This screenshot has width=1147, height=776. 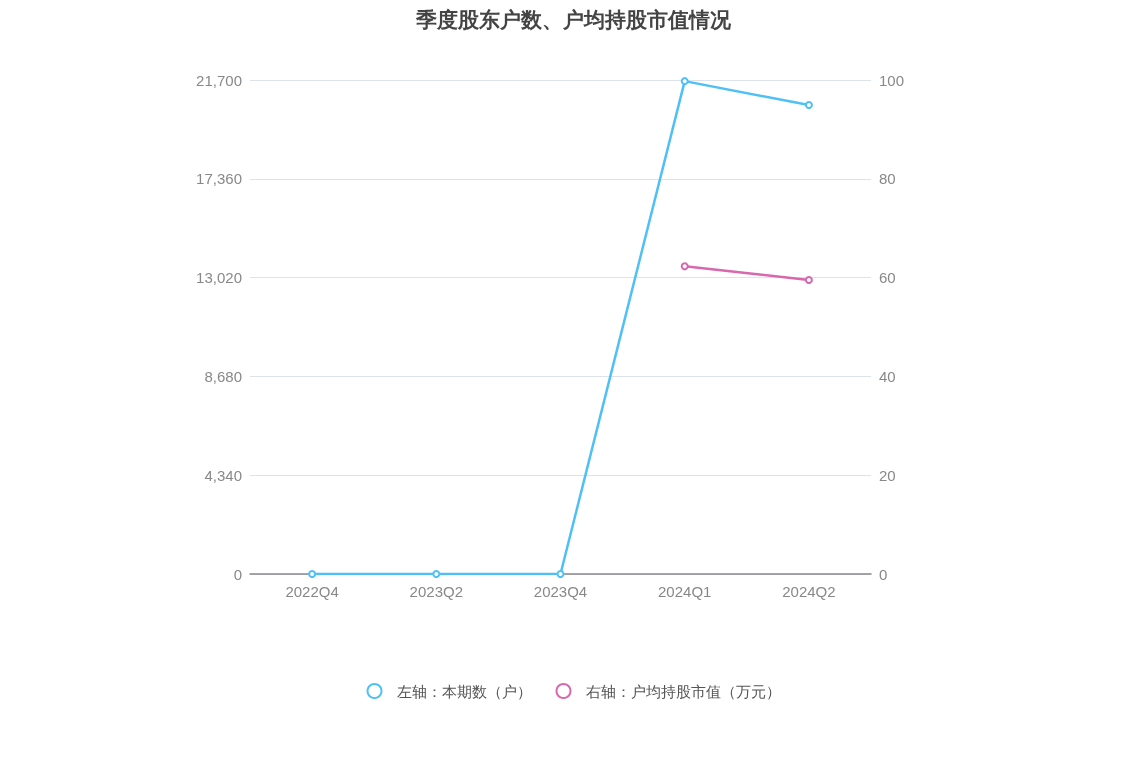 What do you see at coordinates (560, 591) in the screenshot?
I see `x-tick-label: 2023Q4` at bounding box center [560, 591].